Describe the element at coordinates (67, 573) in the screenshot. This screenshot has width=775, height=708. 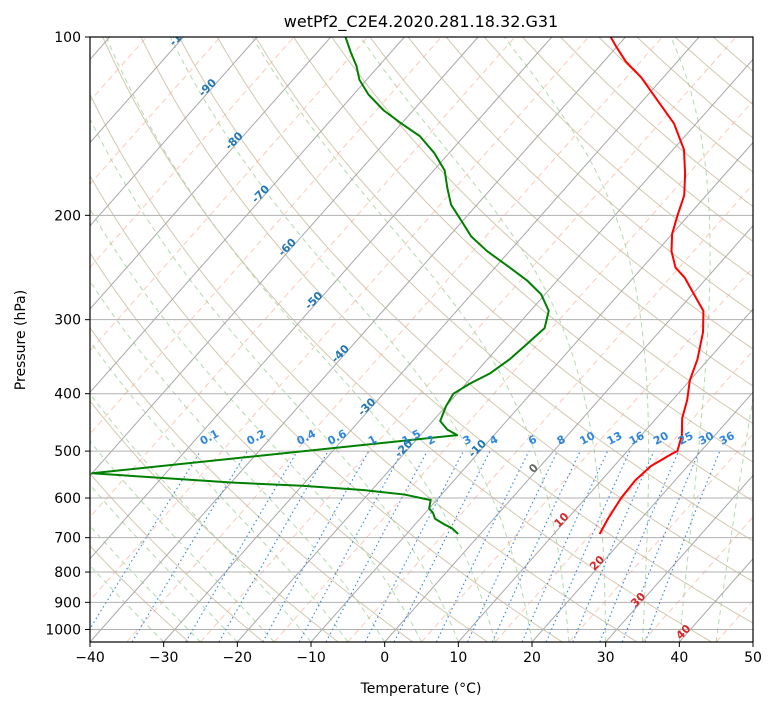
I see `y-tick-label: 800` at that location.